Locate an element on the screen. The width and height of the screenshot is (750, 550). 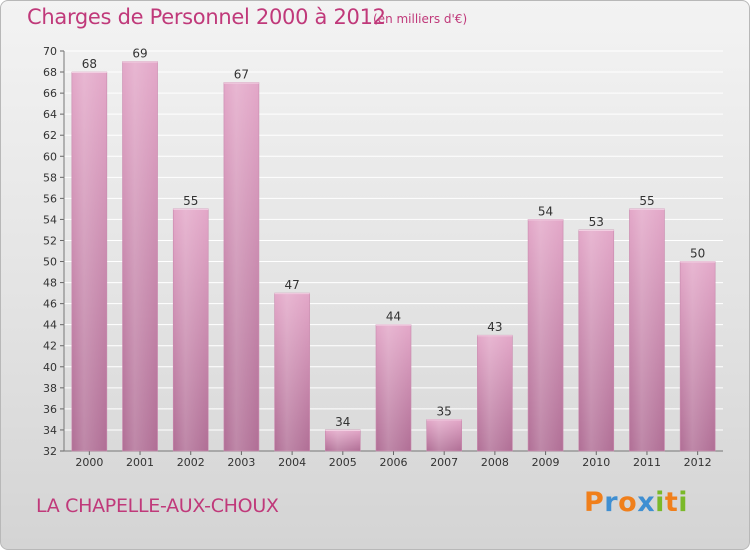
x-tick-label-2007: 2007 is located at coordinates (444, 462).